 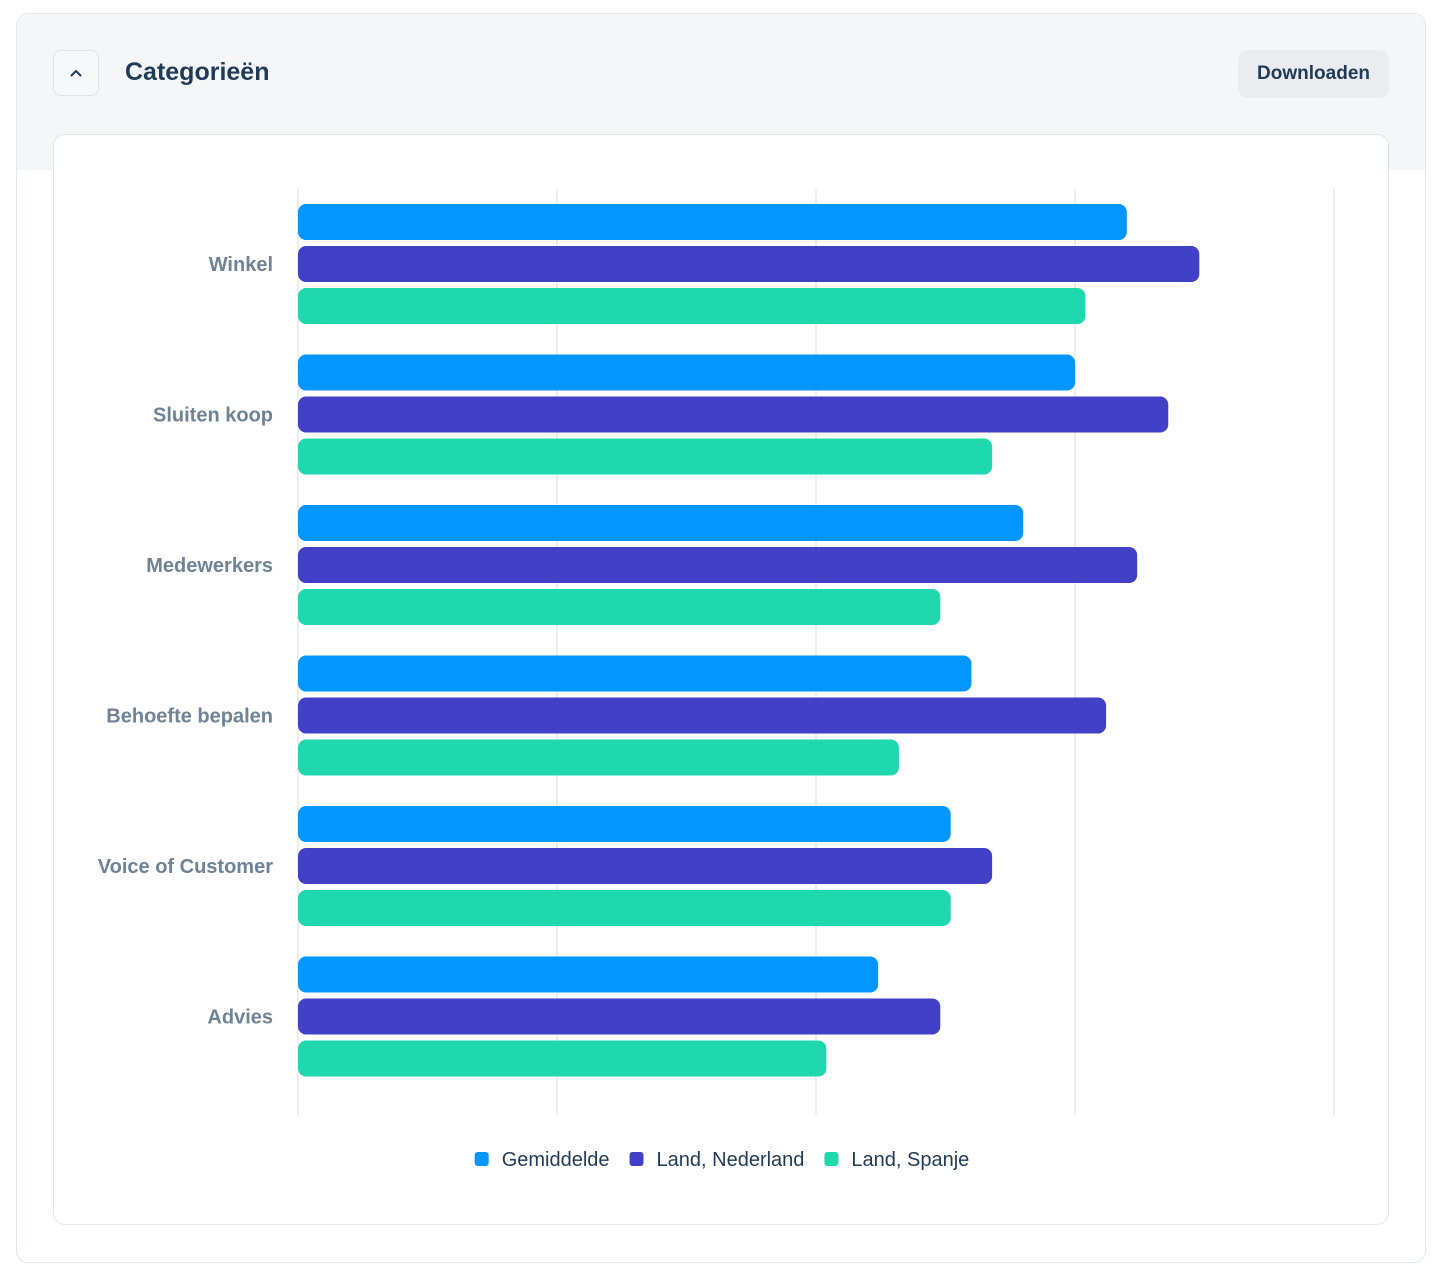 I want to click on legend-item: Land, Spanje, so click(x=896, y=1160).